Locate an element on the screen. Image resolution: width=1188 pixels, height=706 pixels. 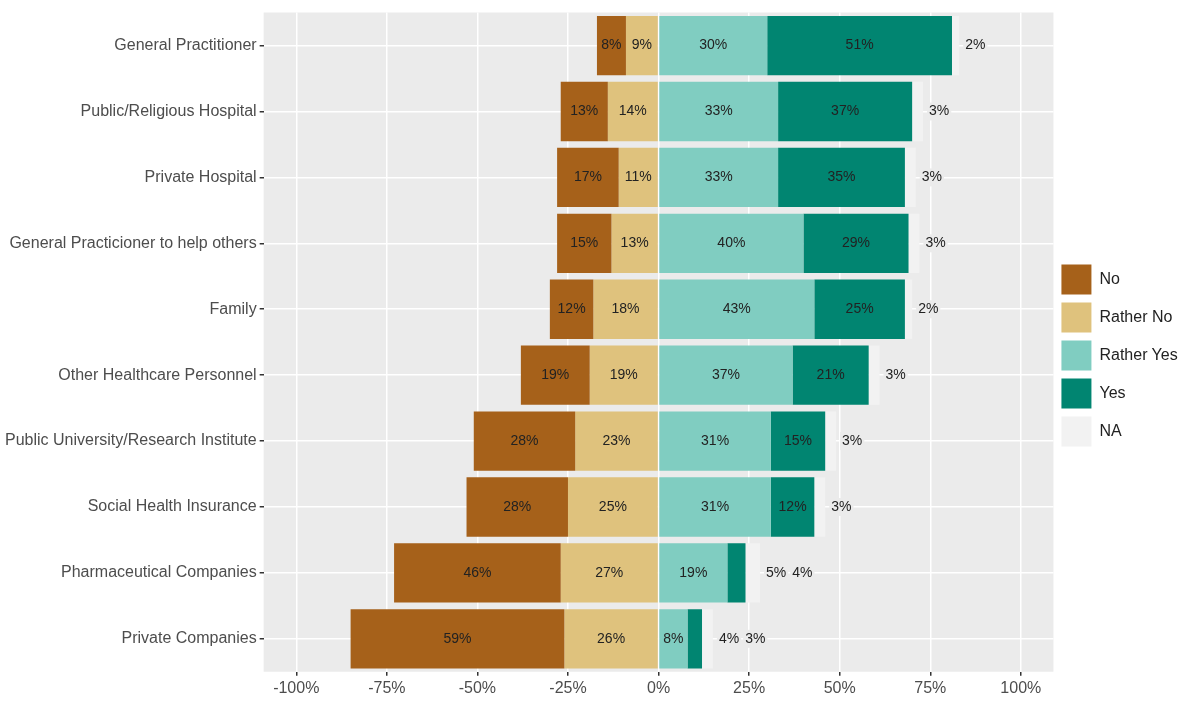
x-tick-label: -25% is located at coordinates (568, 687).